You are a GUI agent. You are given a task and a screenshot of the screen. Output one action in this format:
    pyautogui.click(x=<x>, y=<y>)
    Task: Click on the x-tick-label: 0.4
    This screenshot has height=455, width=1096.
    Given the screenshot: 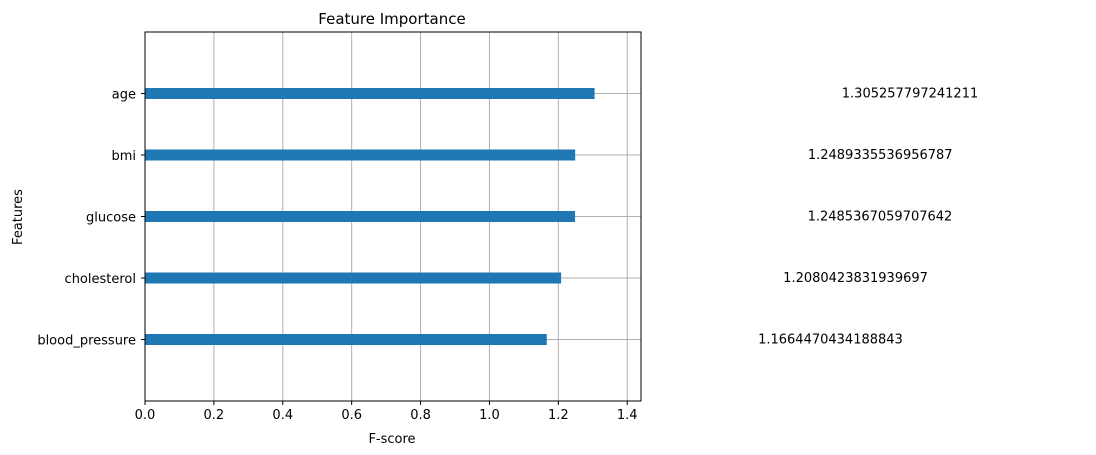 What is the action you would take?
    pyautogui.click(x=282, y=415)
    